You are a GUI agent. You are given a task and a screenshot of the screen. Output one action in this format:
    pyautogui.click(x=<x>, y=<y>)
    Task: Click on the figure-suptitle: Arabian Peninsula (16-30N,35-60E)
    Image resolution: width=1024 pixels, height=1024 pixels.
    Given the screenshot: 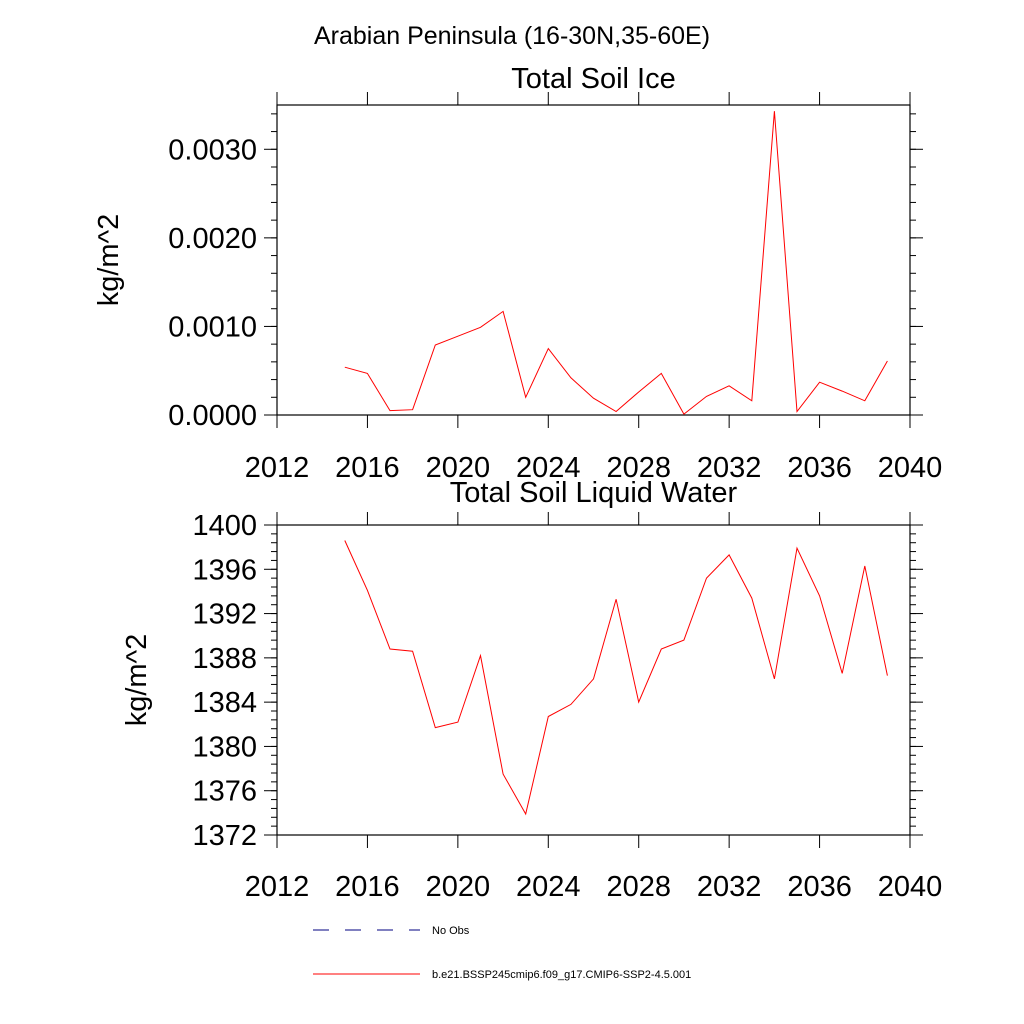 What is the action you would take?
    pyautogui.click(x=512, y=36)
    